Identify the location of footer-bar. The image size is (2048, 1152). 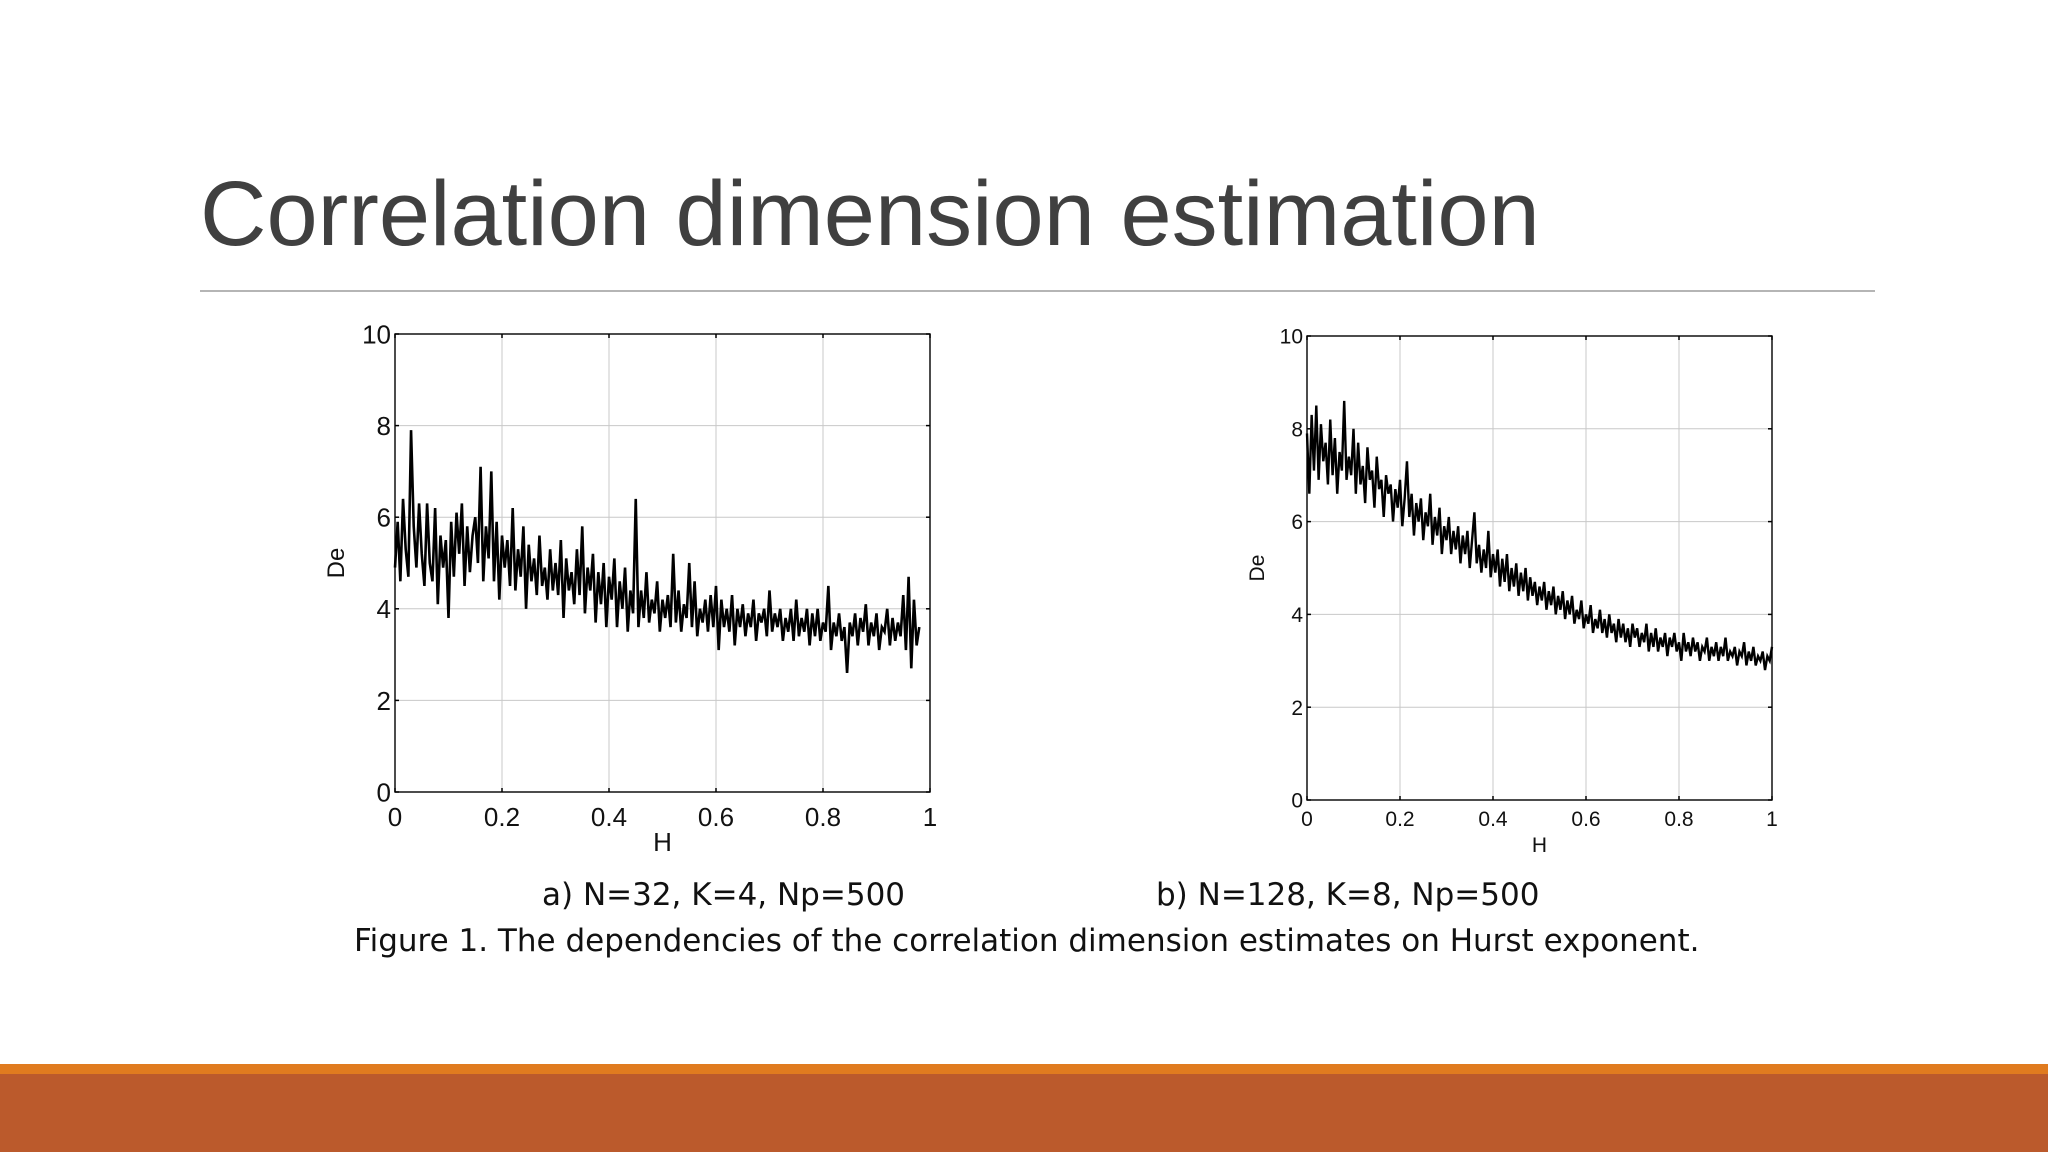
(1024, 1113).